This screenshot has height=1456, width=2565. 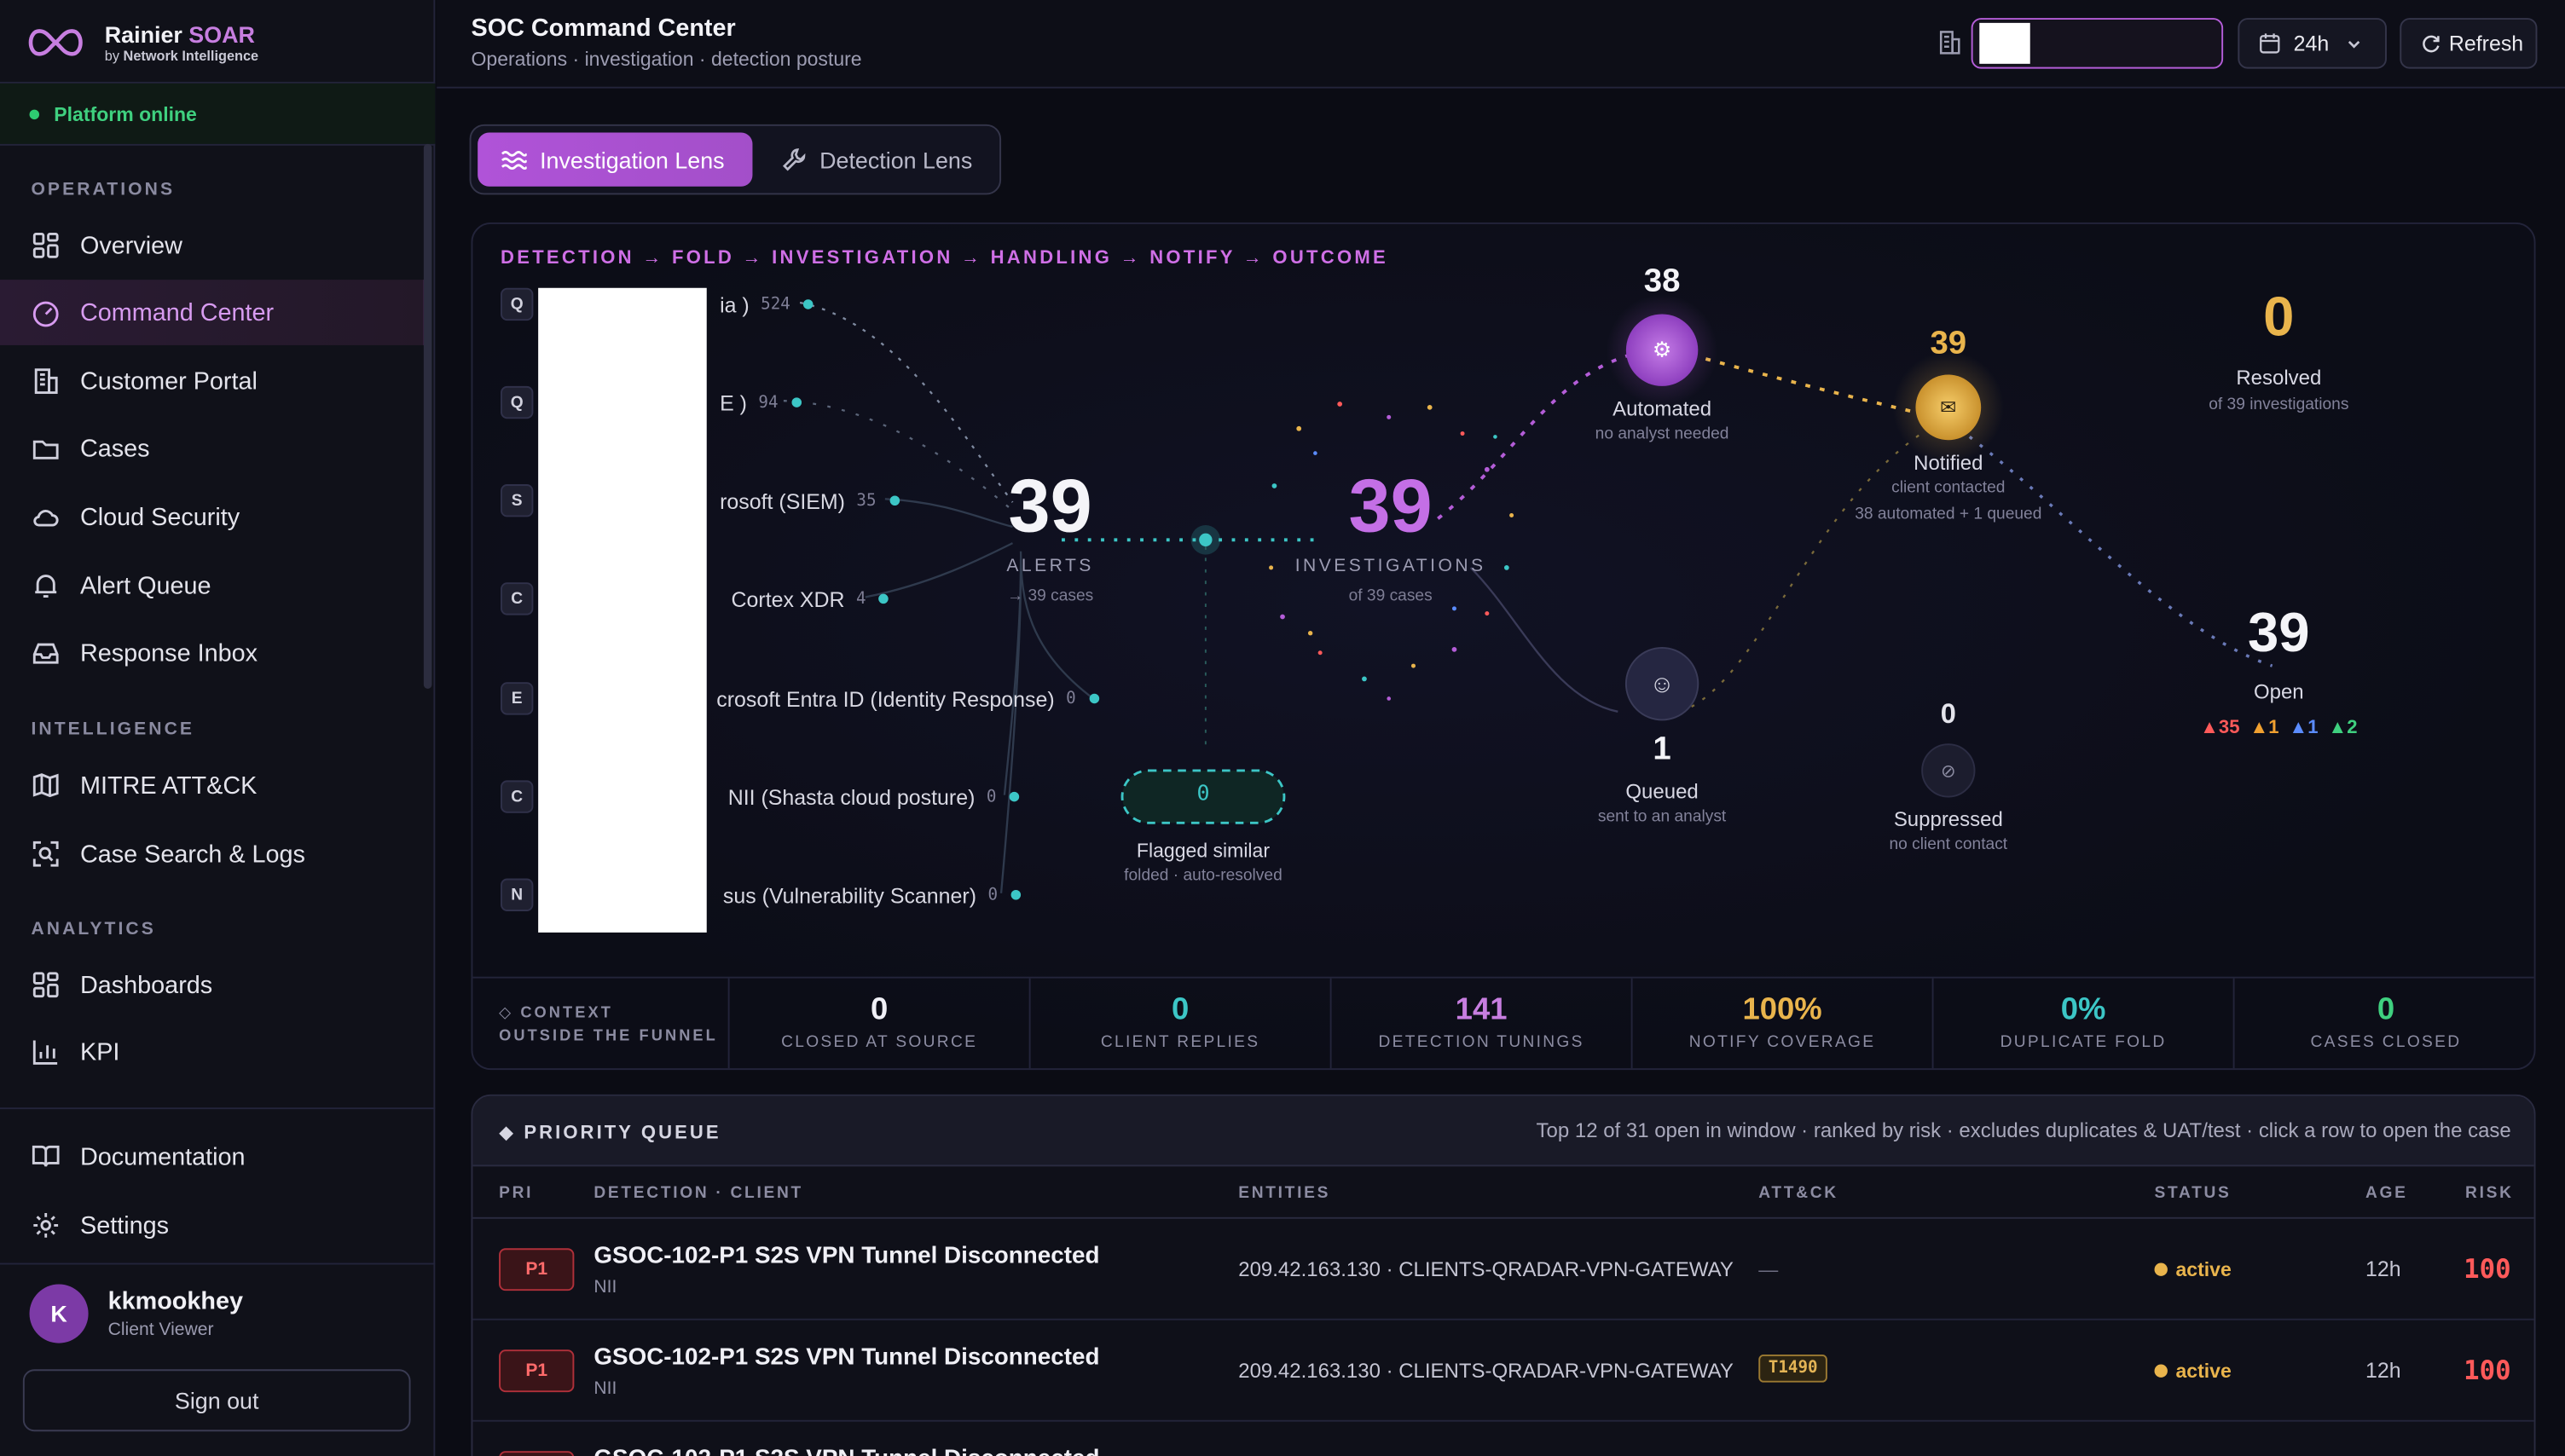 What do you see at coordinates (1948, 714) in the screenshot?
I see `suppressed-count: 0` at bounding box center [1948, 714].